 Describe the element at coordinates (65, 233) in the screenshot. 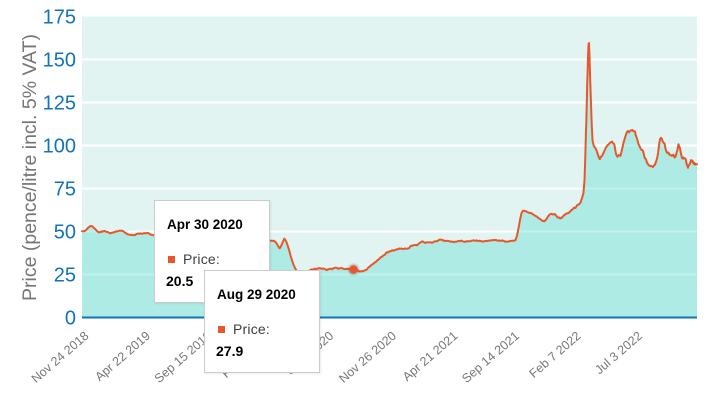

I see `svg-text: 50` at that location.